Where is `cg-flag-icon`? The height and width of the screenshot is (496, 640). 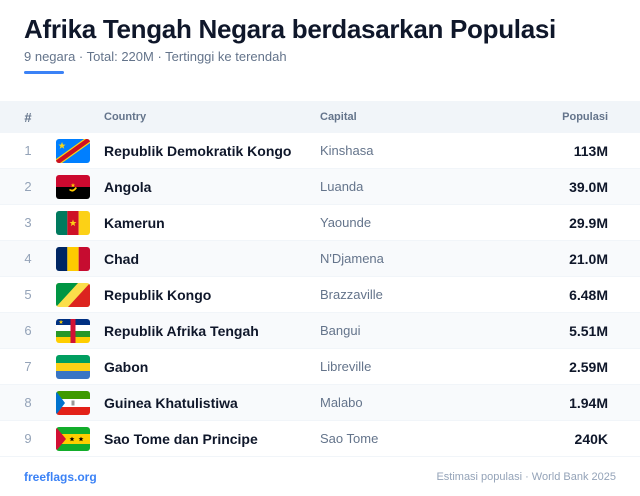
cg-flag-icon is located at coordinates (73, 294).